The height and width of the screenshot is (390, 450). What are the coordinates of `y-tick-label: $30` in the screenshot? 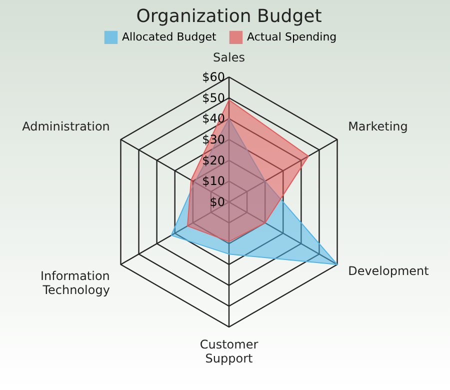 It's located at (213, 139).